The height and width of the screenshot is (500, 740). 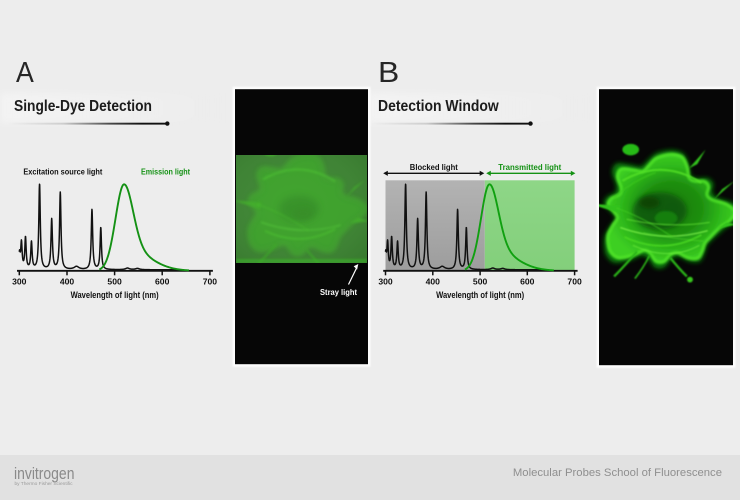 What do you see at coordinates (529, 167) in the screenshot?
I see `svg-text: Transmitted light` at bounding box center [529, 167].